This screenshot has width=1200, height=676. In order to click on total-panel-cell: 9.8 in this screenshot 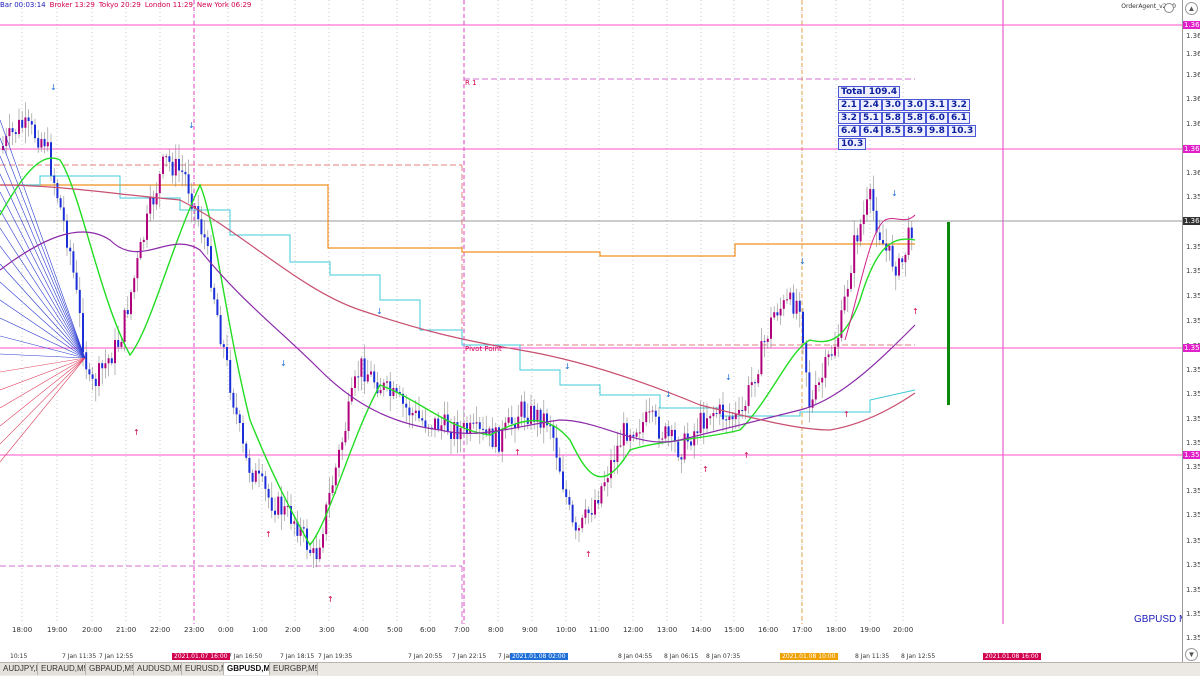, I will do `click(937, 131)`.